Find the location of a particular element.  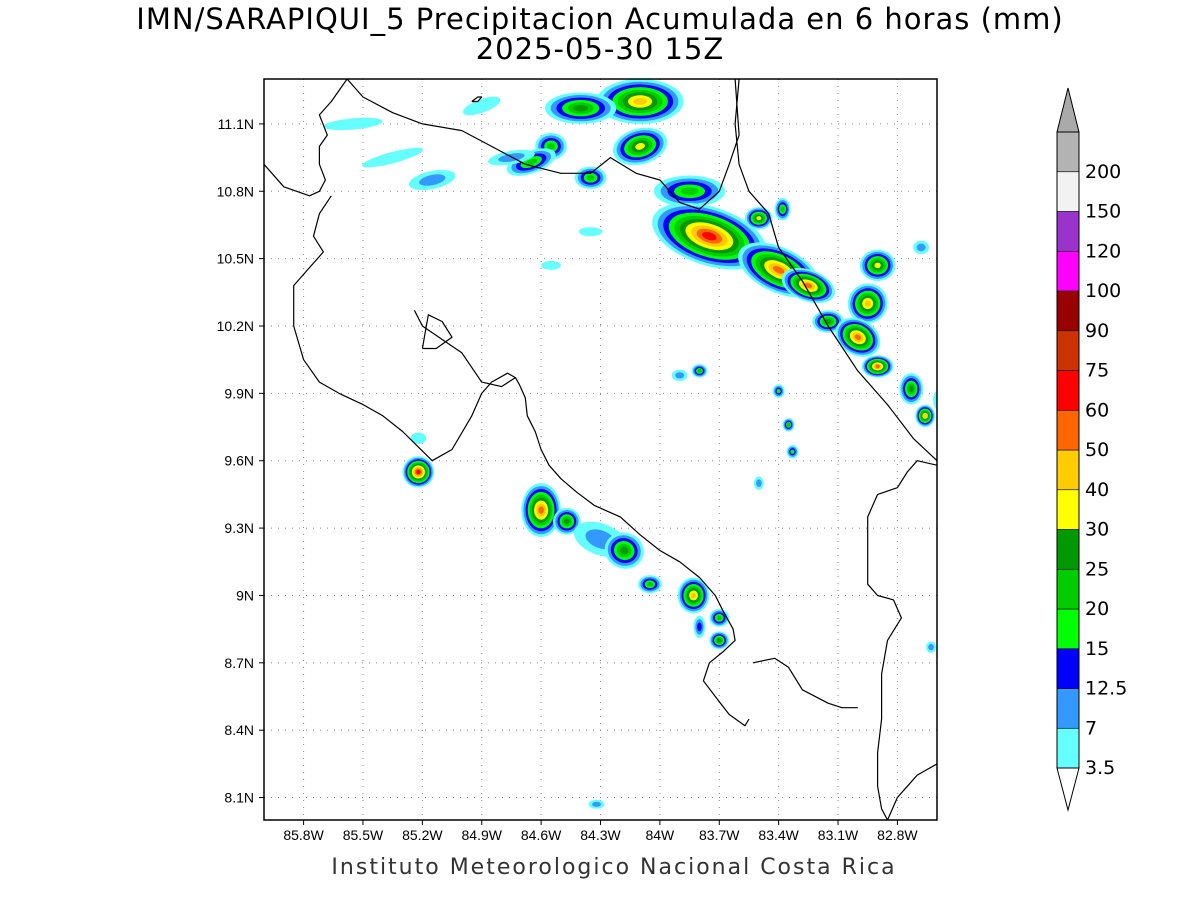

lon-tick-label: 84.9W is located at coordinates (482, 835).